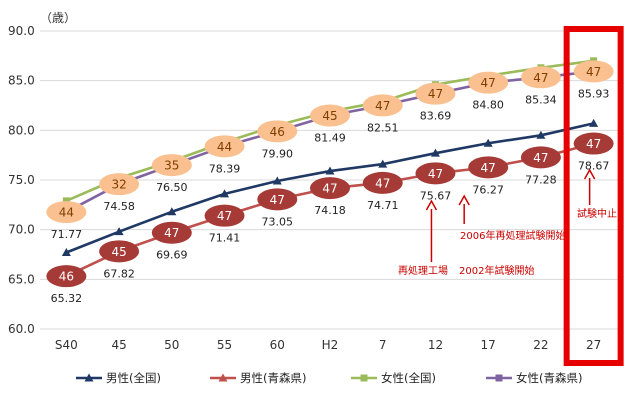 Image resolution: width=640 pixels, height=405 pixels. I want to click on value-label-male-aomori: 77.28, so click(541, 179).